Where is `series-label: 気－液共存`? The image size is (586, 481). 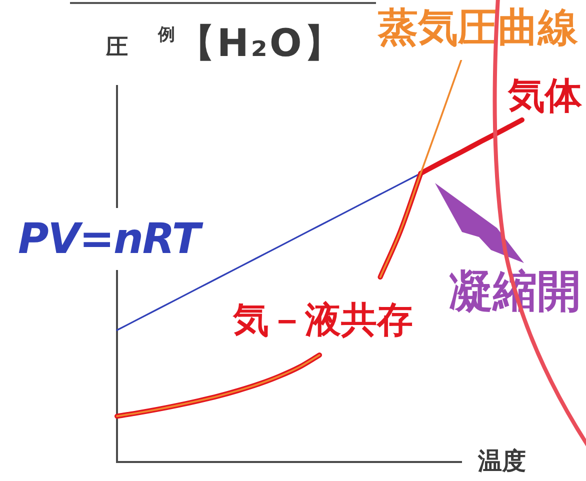
series-label: 気－液共存 is located at coordinates (323, 320).